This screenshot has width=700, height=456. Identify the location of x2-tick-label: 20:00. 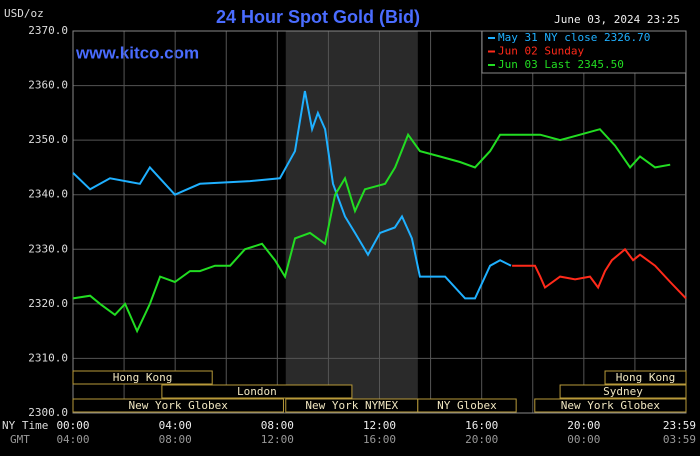
(481, 439).